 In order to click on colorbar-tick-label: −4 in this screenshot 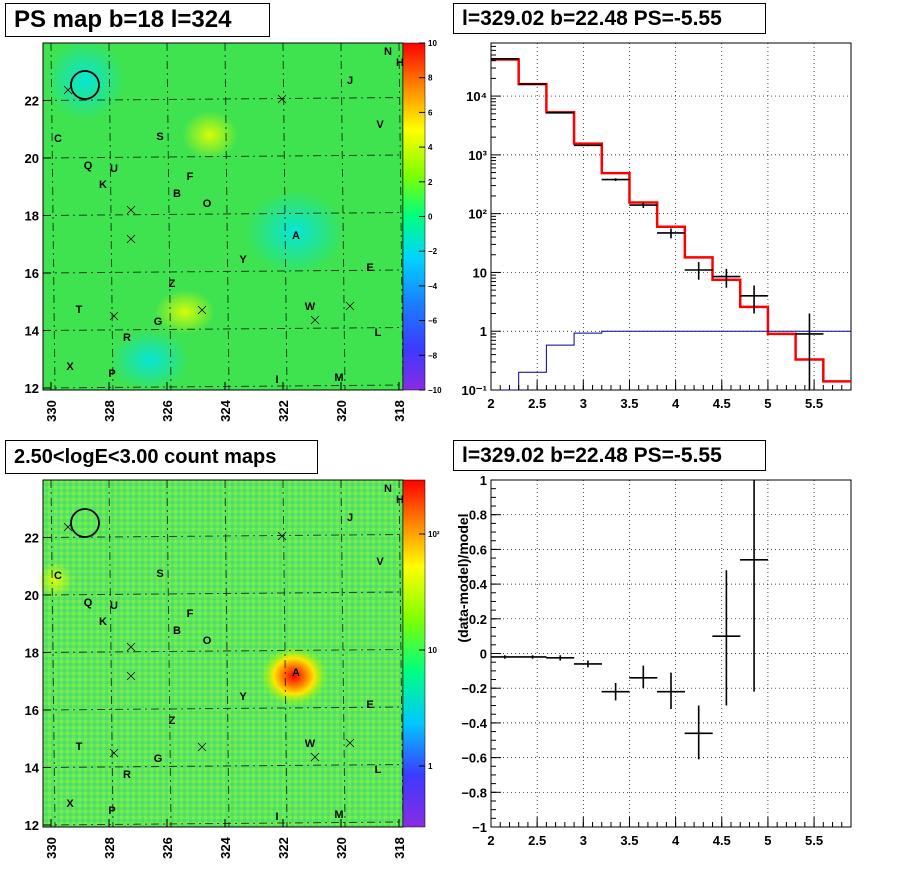, I will do `click(433, 286)`.